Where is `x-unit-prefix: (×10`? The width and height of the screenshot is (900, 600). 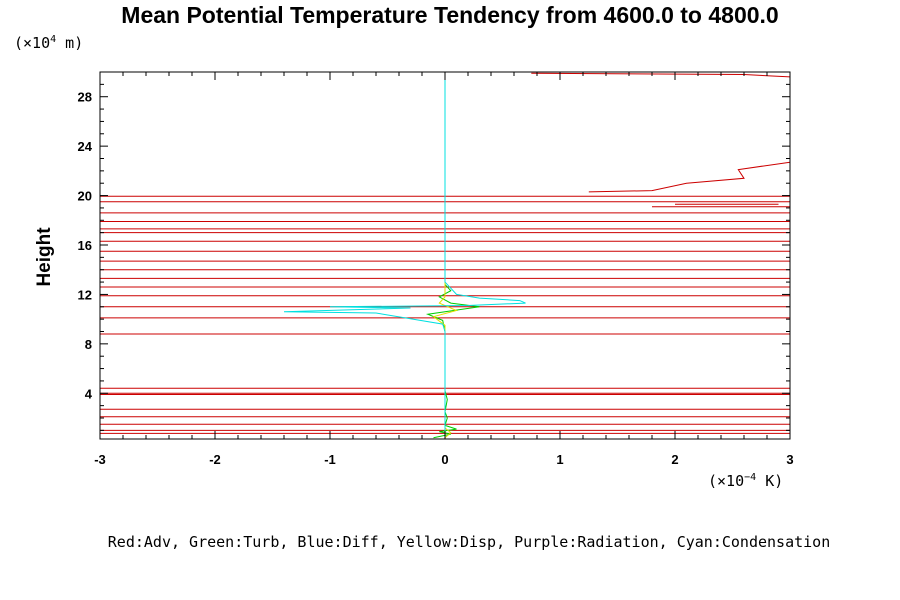 x-unit-prefix: (×10 is located at coordinates (726, 481).